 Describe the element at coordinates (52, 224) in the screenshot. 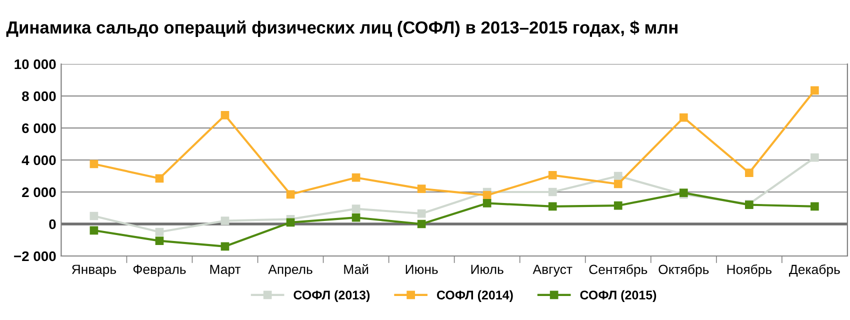

I see `y-tick-label: 0` at that location.